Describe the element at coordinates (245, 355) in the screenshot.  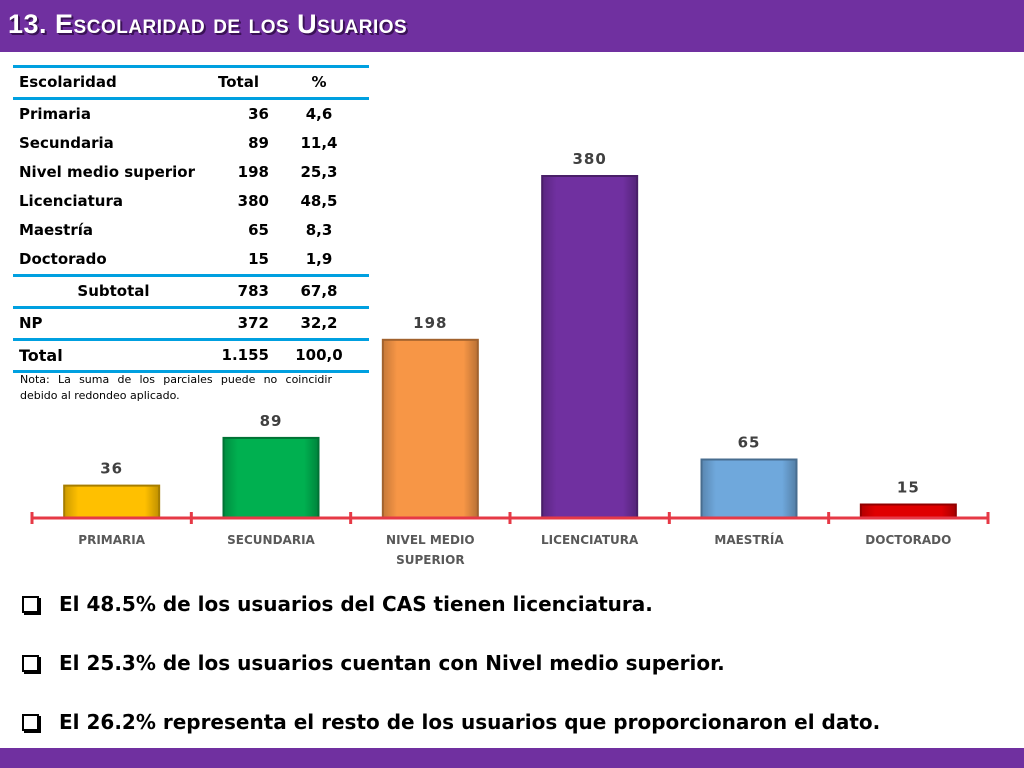
I see `total-total: 1.155` at that location.